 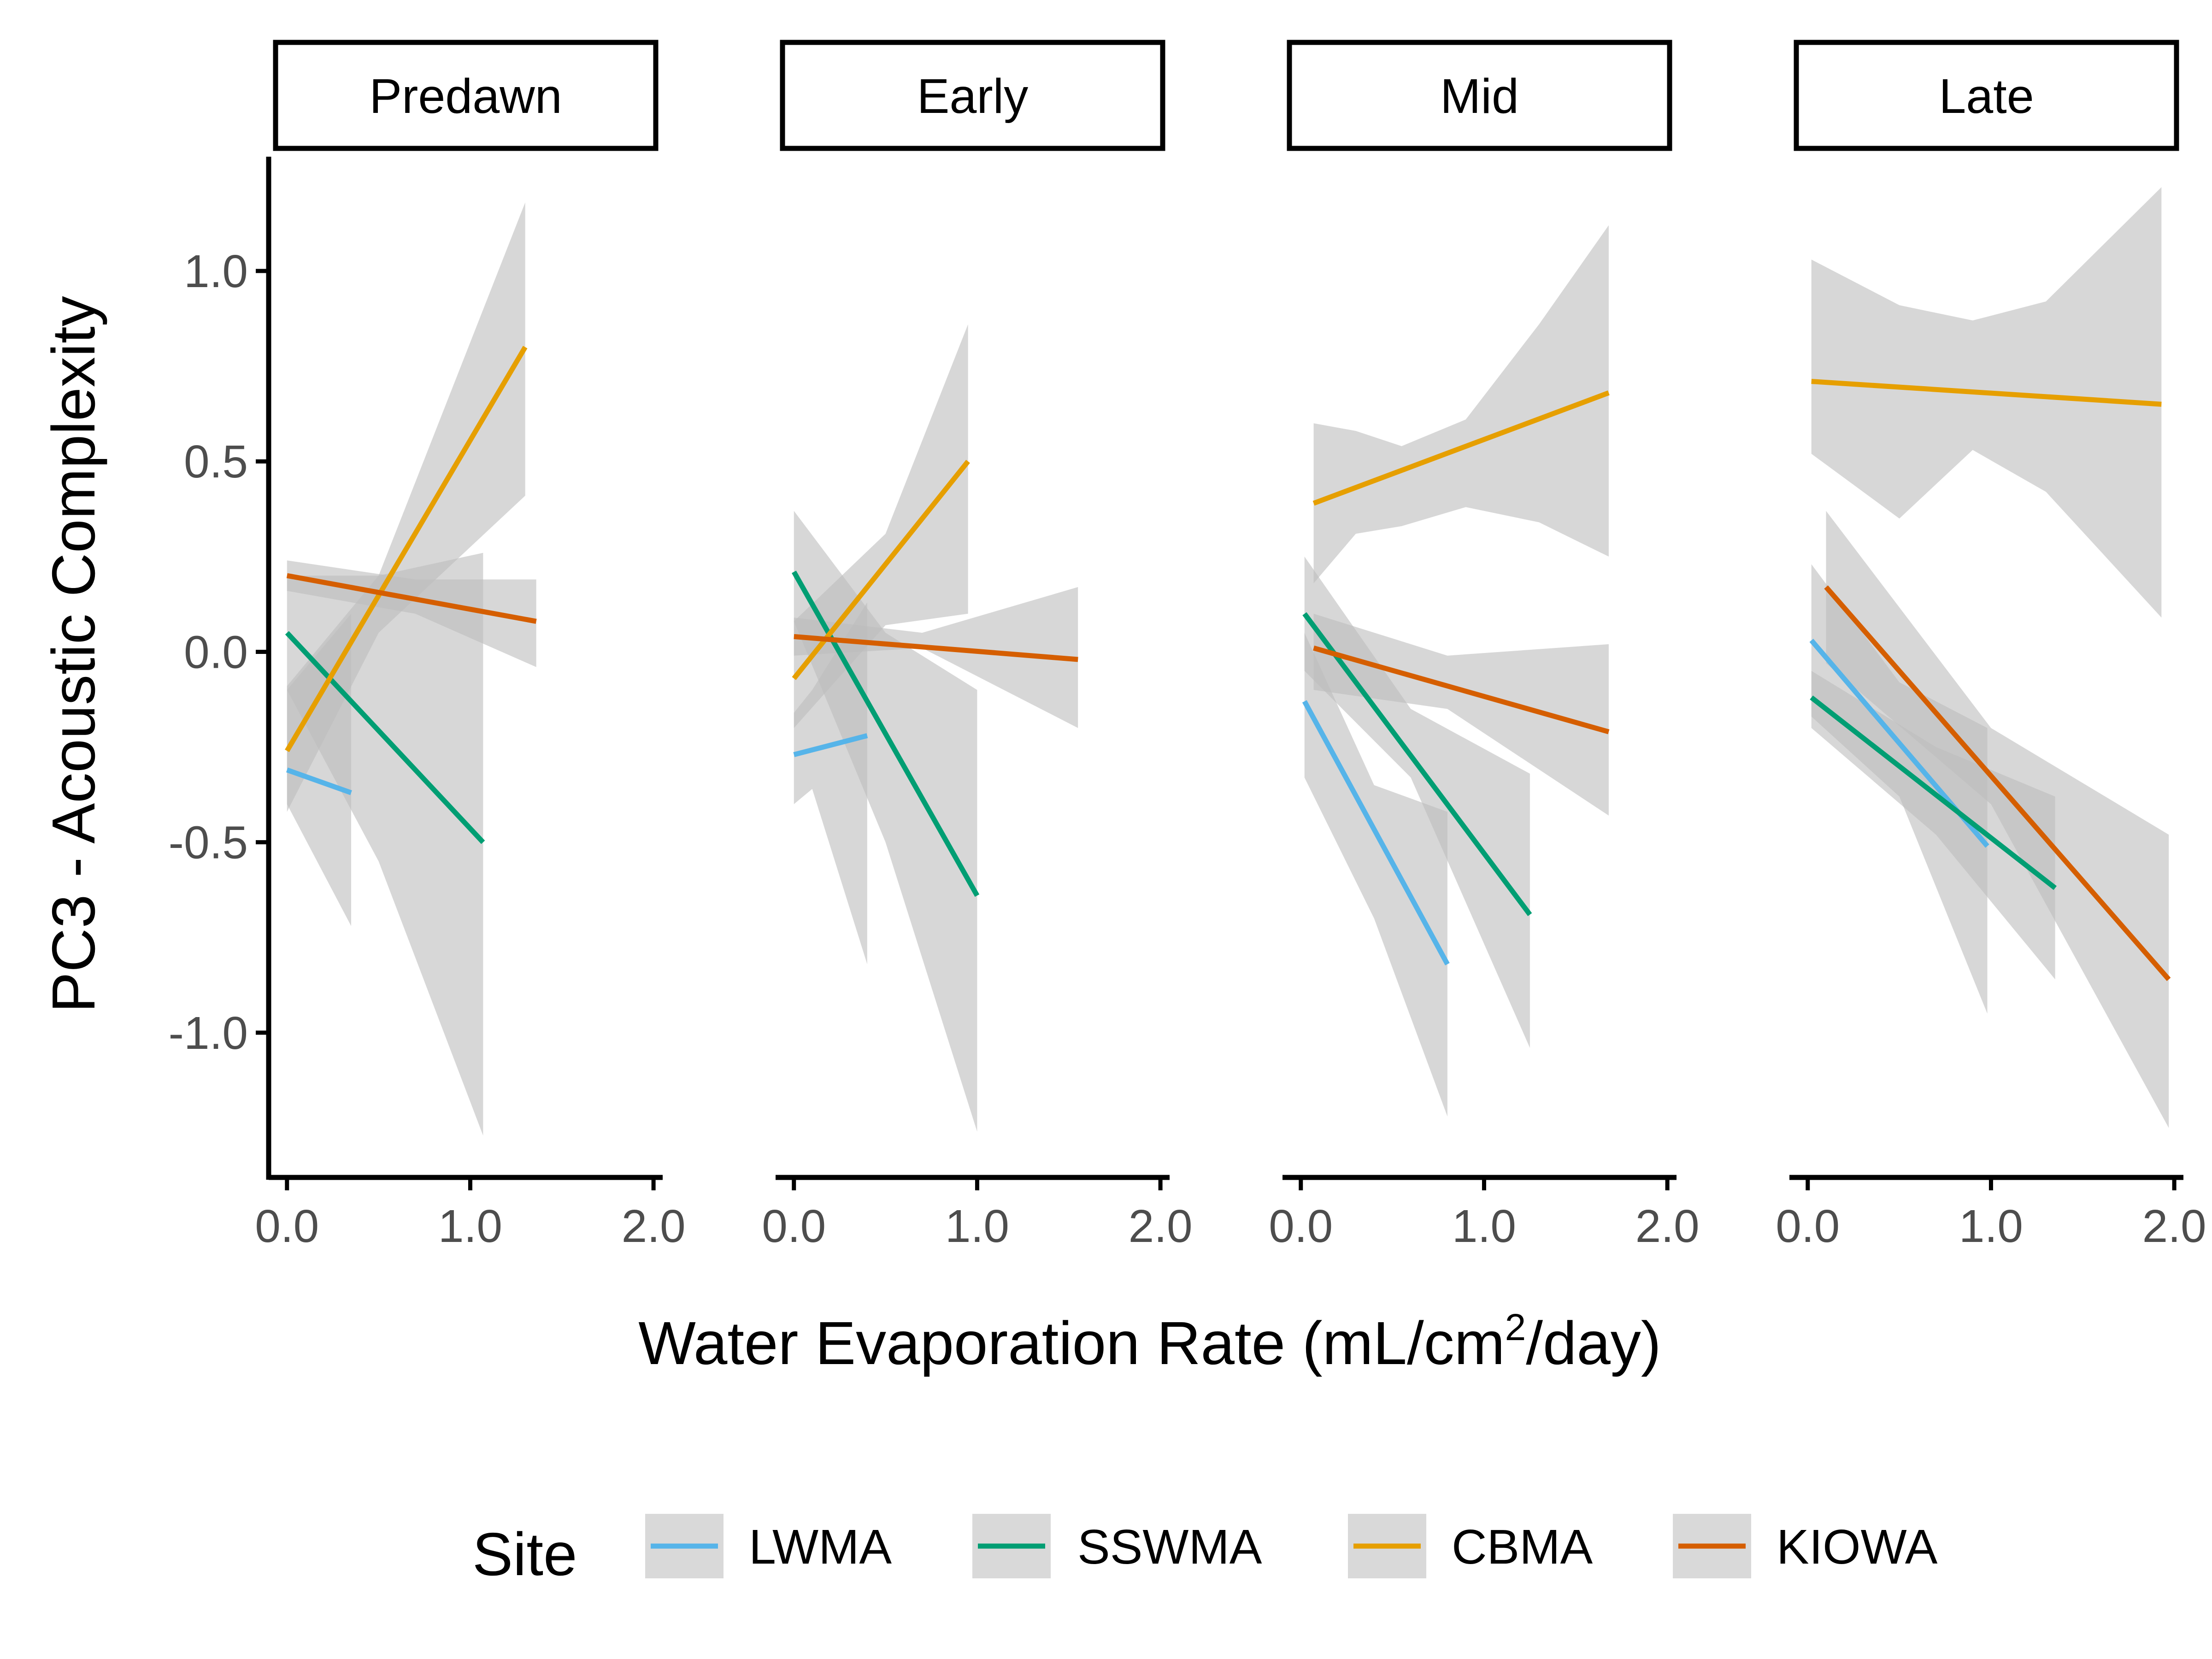 What do you see at coordinates (1376, 832) in the screenshot?
I see `trend-line-mid-lwma` at bounding box center [1376, 832].